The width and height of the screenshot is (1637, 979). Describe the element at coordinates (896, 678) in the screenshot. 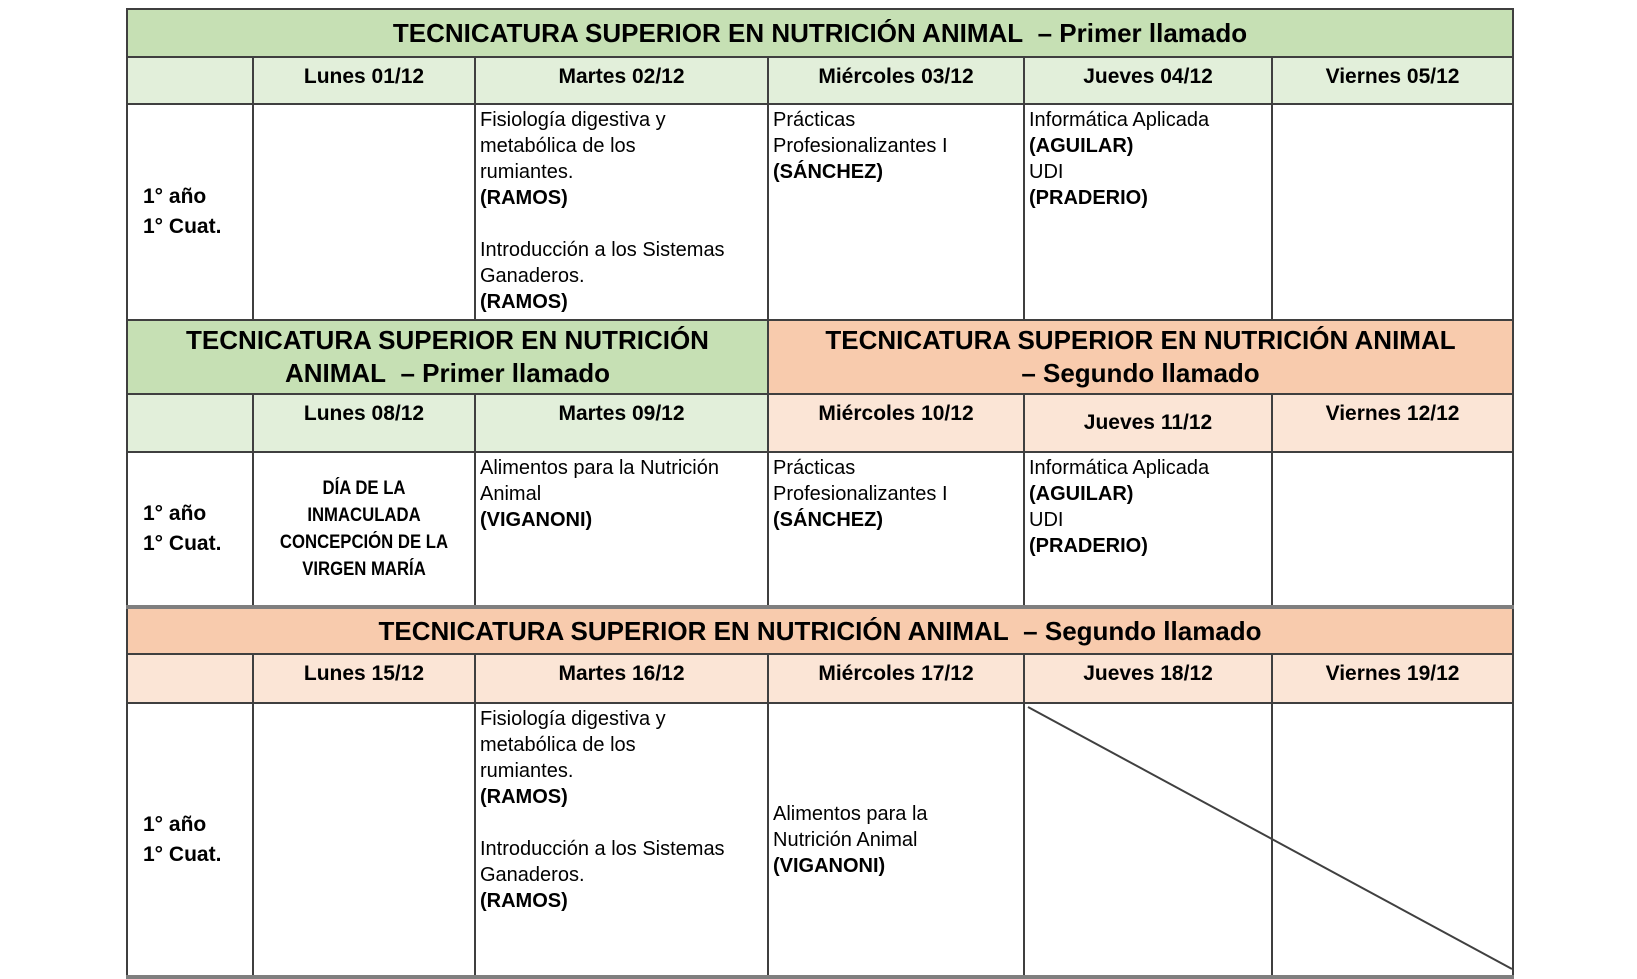

I see `day-header: Miércoles 17/12` at that location.